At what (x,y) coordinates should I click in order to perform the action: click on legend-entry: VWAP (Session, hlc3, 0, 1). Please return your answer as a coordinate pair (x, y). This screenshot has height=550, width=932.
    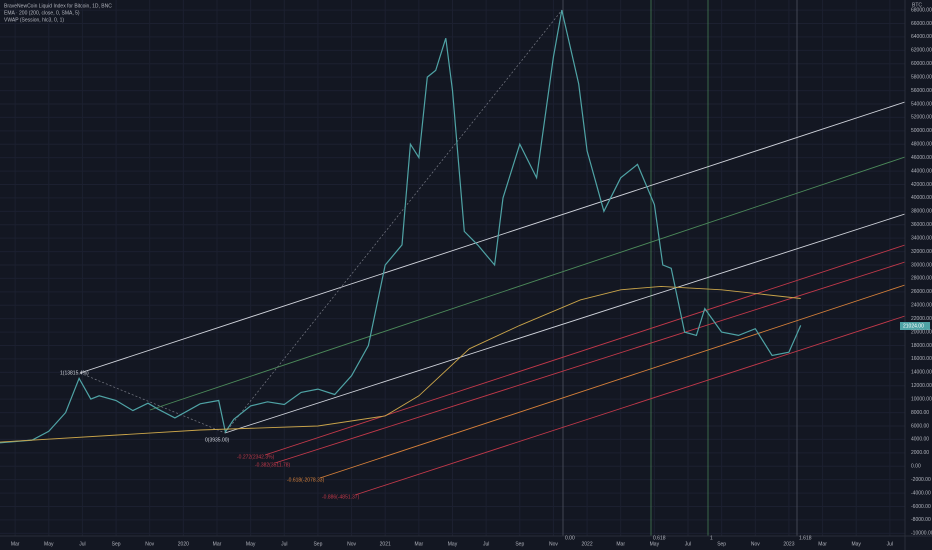
    Looking at the image, I should click on (34, 20).